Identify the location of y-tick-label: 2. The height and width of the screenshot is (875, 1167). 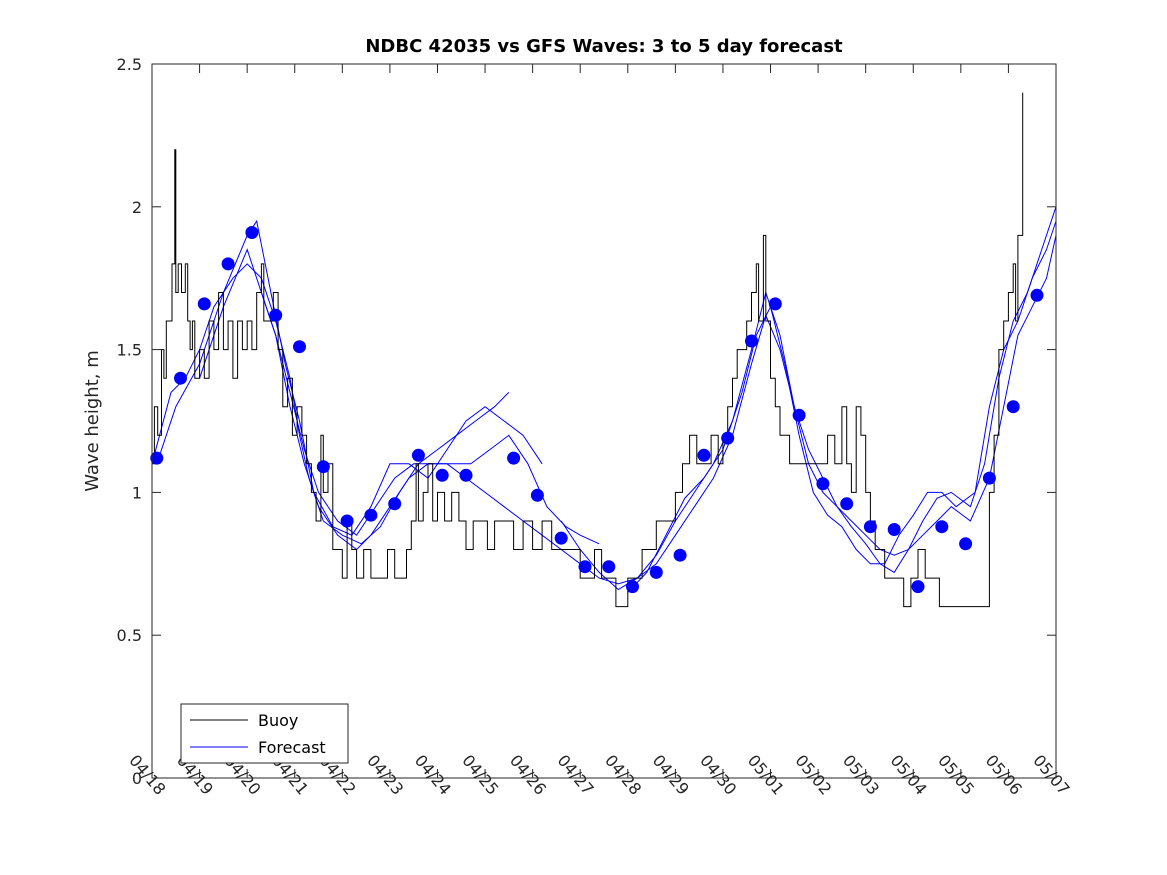
(137, 207).